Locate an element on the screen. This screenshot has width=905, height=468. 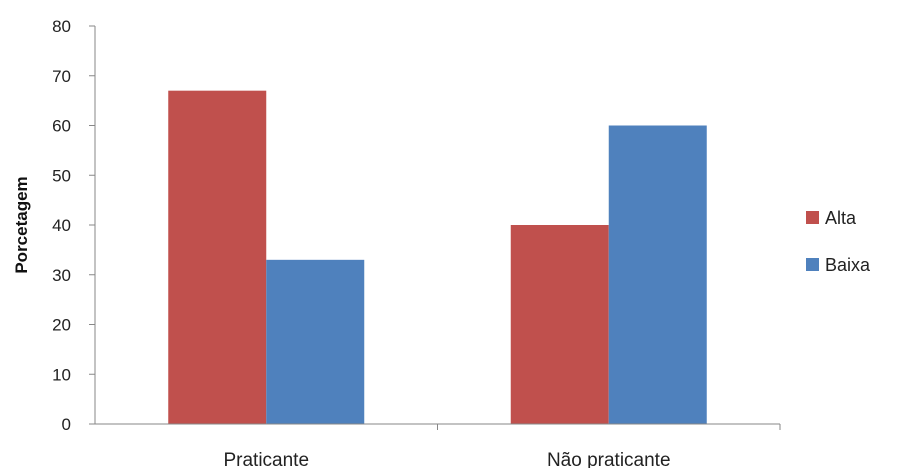
y-tick-label: 40 is located at coordinates (61, 225).